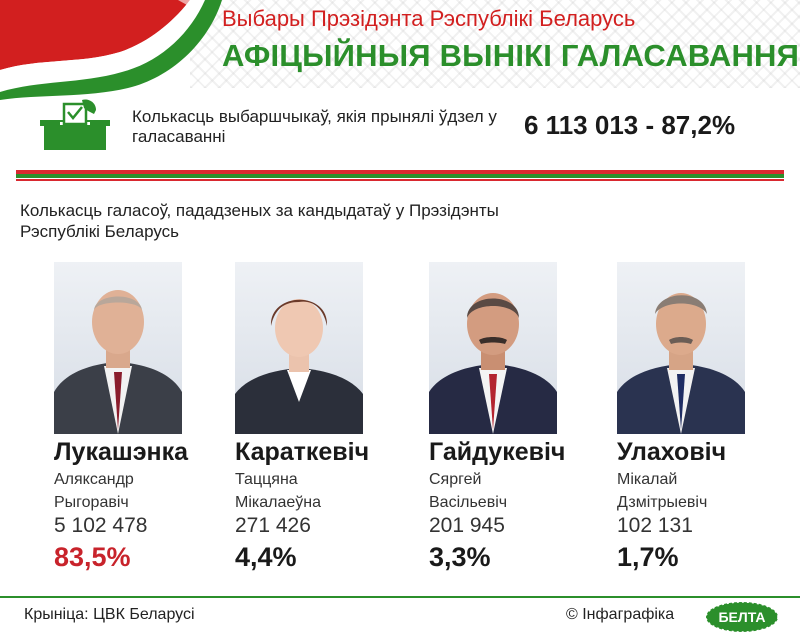  I want to click on belta-logo-text: БЕЛТА, so click(741, 617).